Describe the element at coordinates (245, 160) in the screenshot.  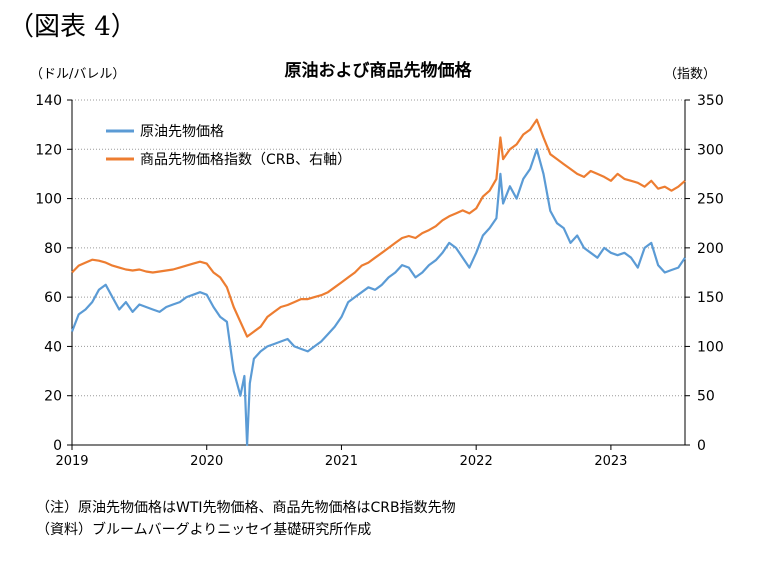
I see `legend-label-1: 商品先物価格指数（CRB、右軸）` at that location.